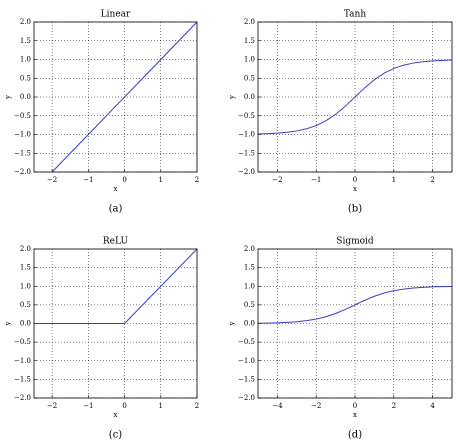 Image resolution: width=456 pixels, height=442 pixels. I want to click on x-tick-label: −4, so click(277, 406).